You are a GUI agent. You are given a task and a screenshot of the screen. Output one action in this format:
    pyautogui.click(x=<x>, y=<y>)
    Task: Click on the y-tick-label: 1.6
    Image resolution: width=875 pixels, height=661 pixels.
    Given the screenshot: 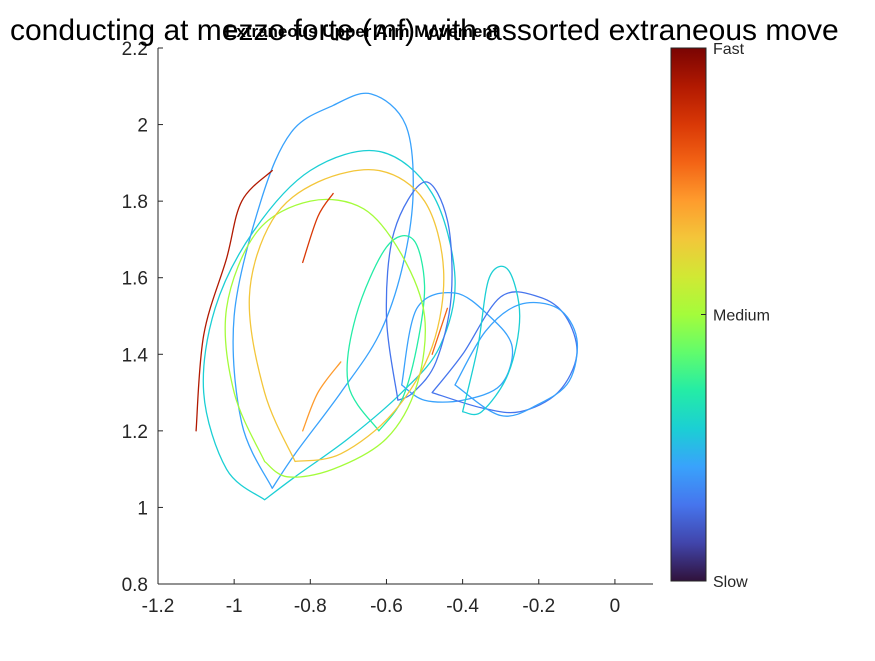 What is the action you would take?
    pyautogui.click(x=135, y=279)
    